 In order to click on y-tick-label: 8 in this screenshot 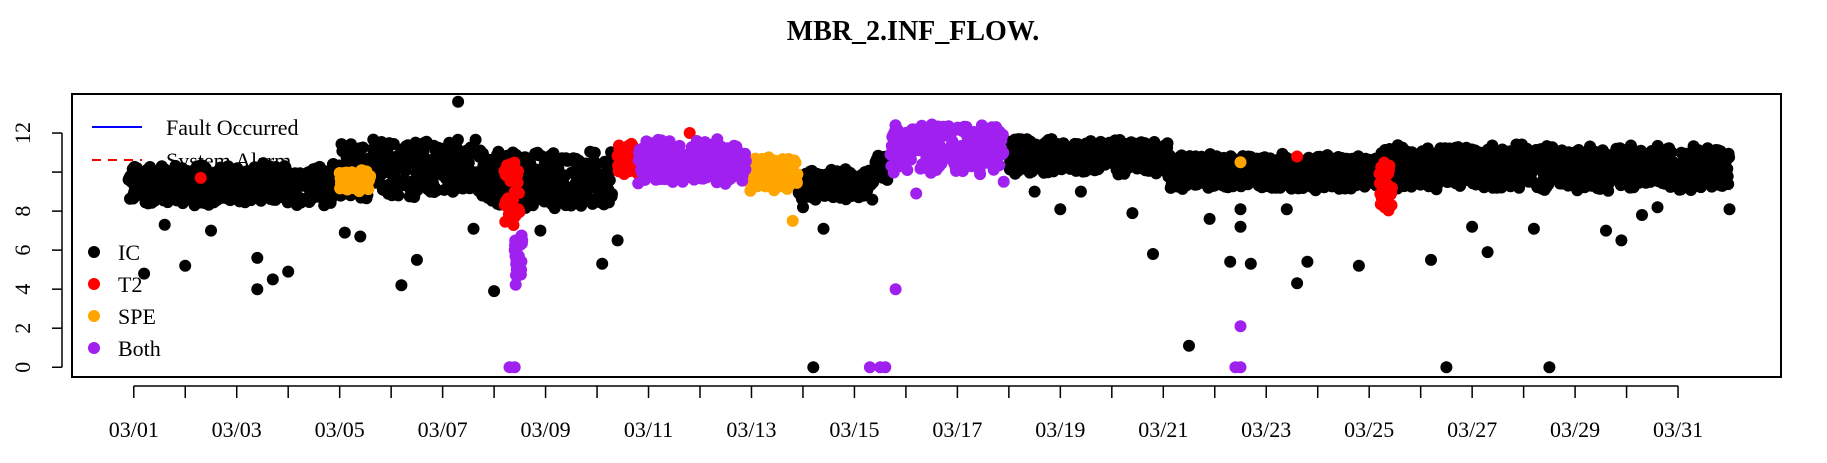, I will do `click(22, 211)`.